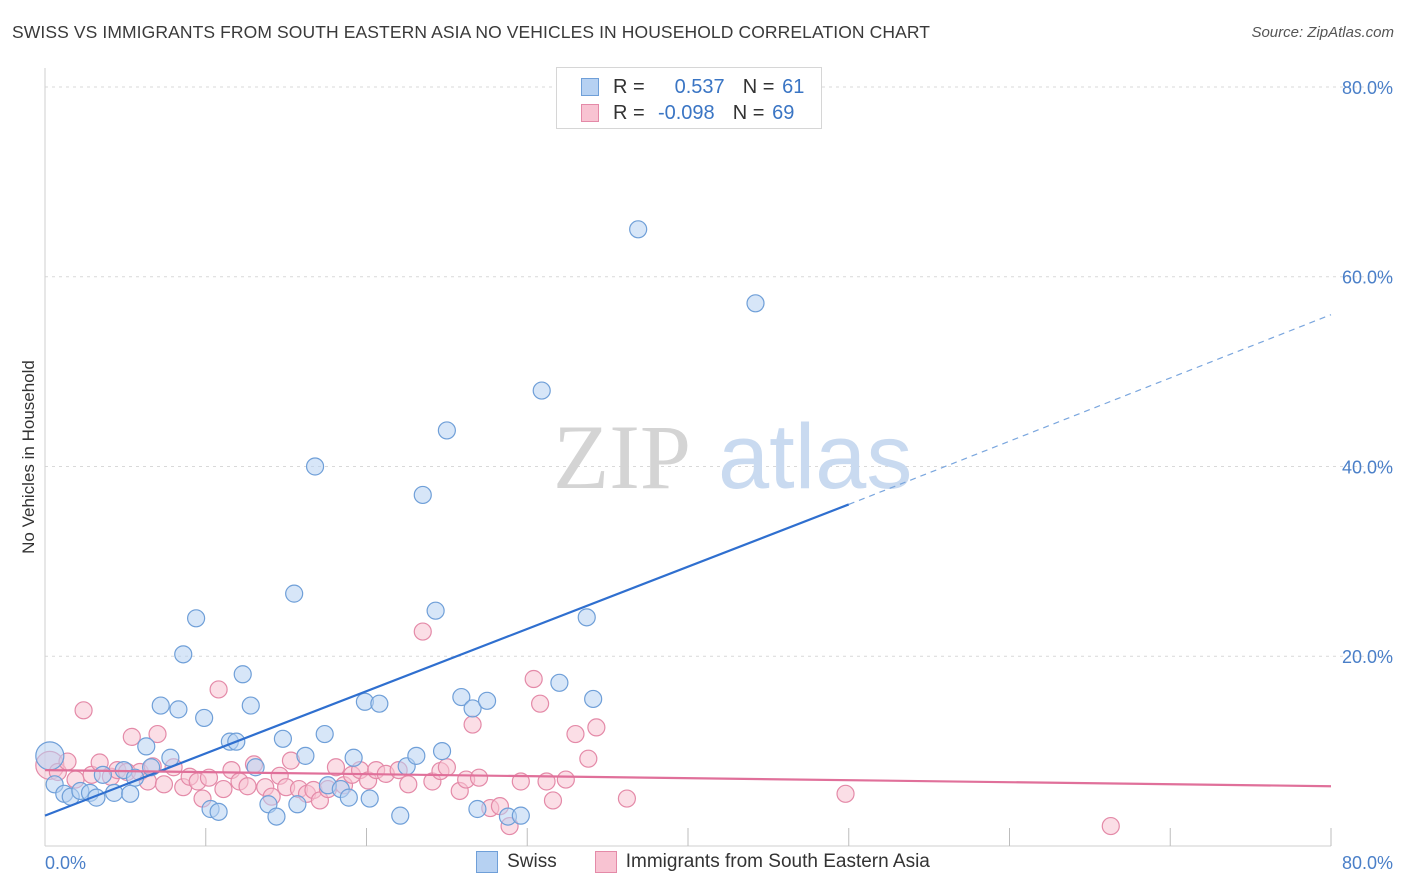  What do you see at coordinates (1367, 278) in the screenshot?
I see `y-tick-label: 60.0%` at bounding box center [1367, 278].